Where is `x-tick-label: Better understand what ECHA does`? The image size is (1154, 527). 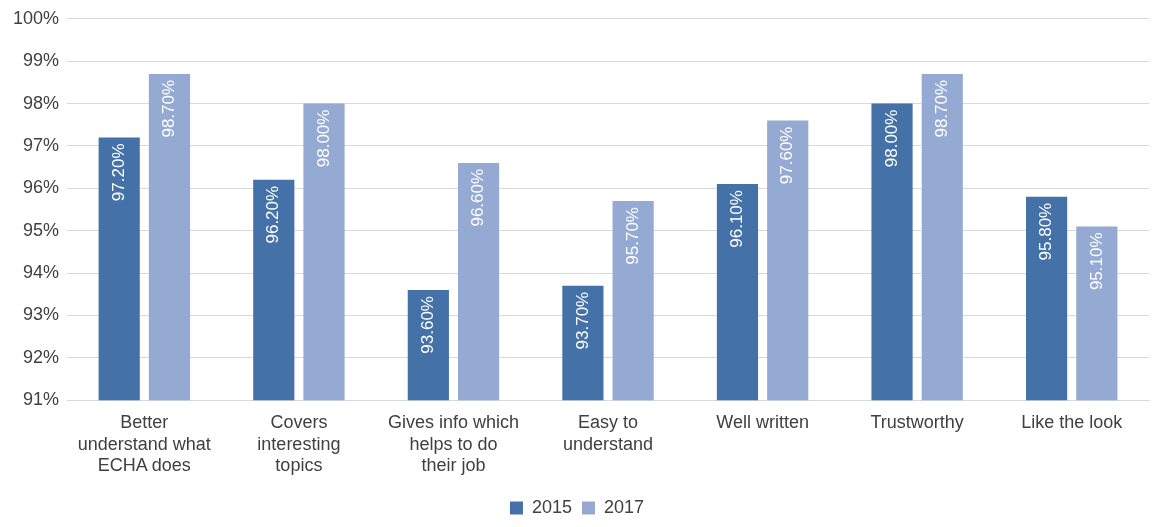
x-tick-label: Better understand what ECHA does is located at coordinates (144, 443).